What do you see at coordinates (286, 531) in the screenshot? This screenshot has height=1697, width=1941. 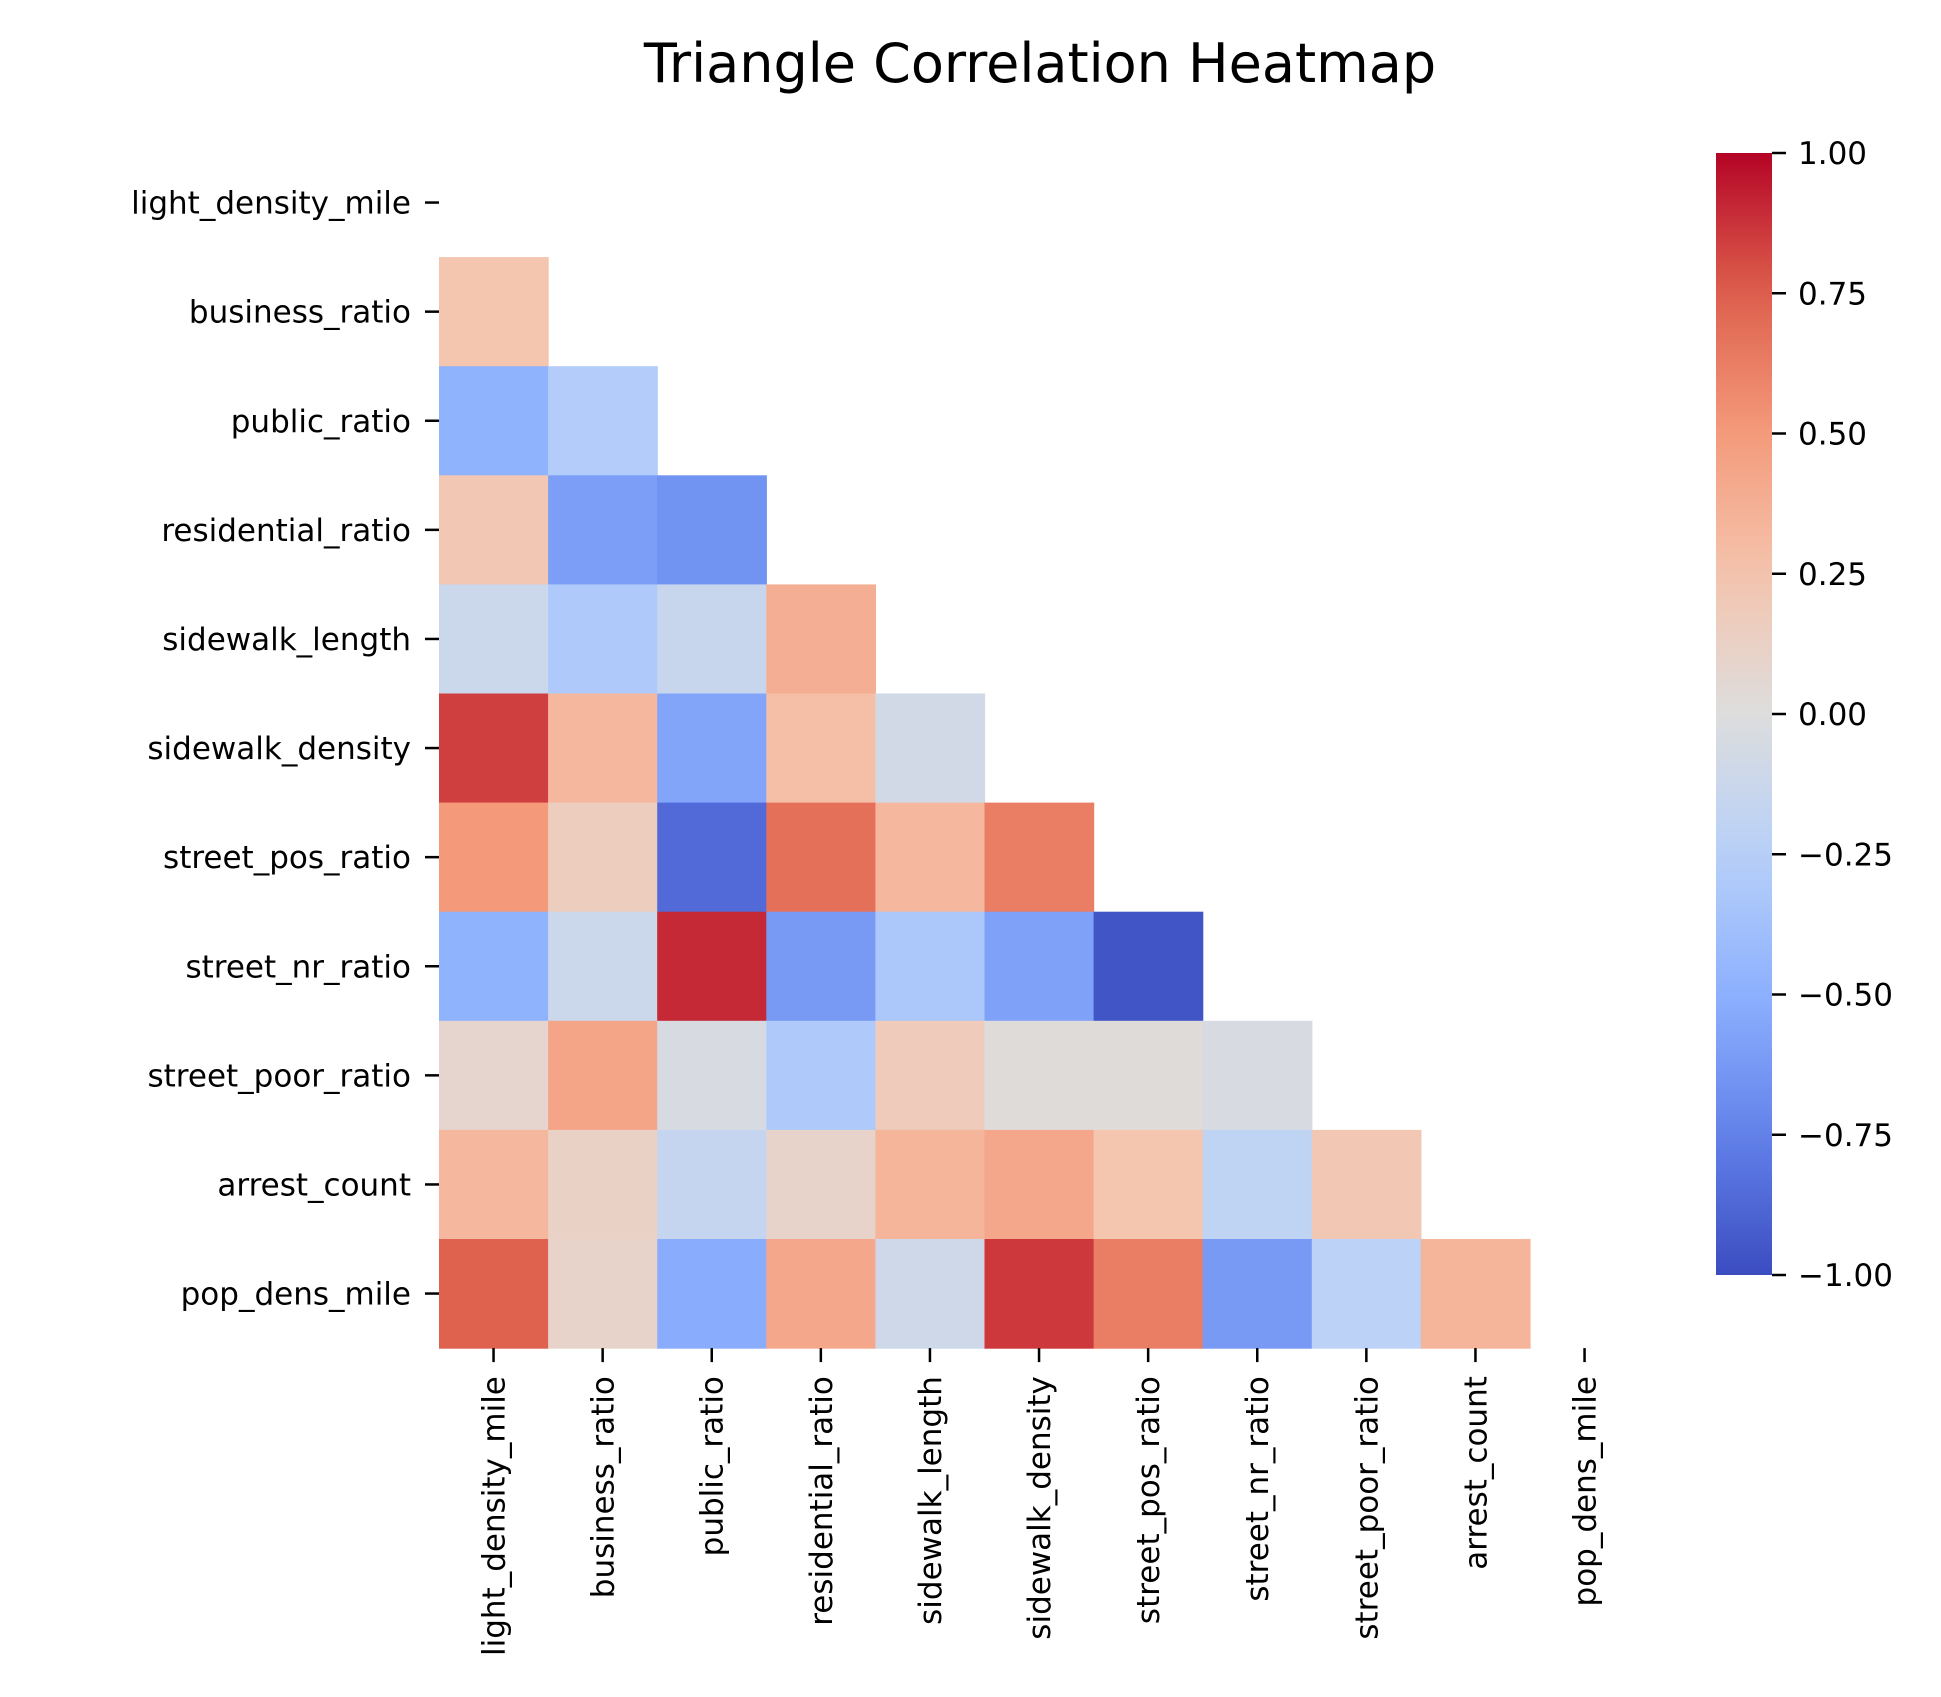 I see `y-tick-label: residential_ratio` at bounding box center [286, 531].